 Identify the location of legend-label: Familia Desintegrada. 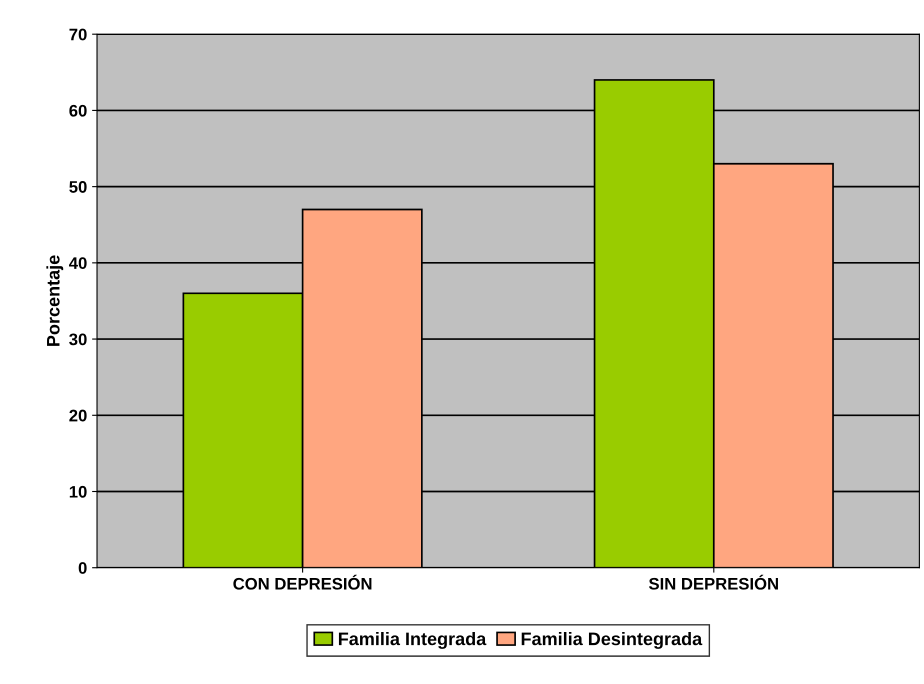
(612, 640).